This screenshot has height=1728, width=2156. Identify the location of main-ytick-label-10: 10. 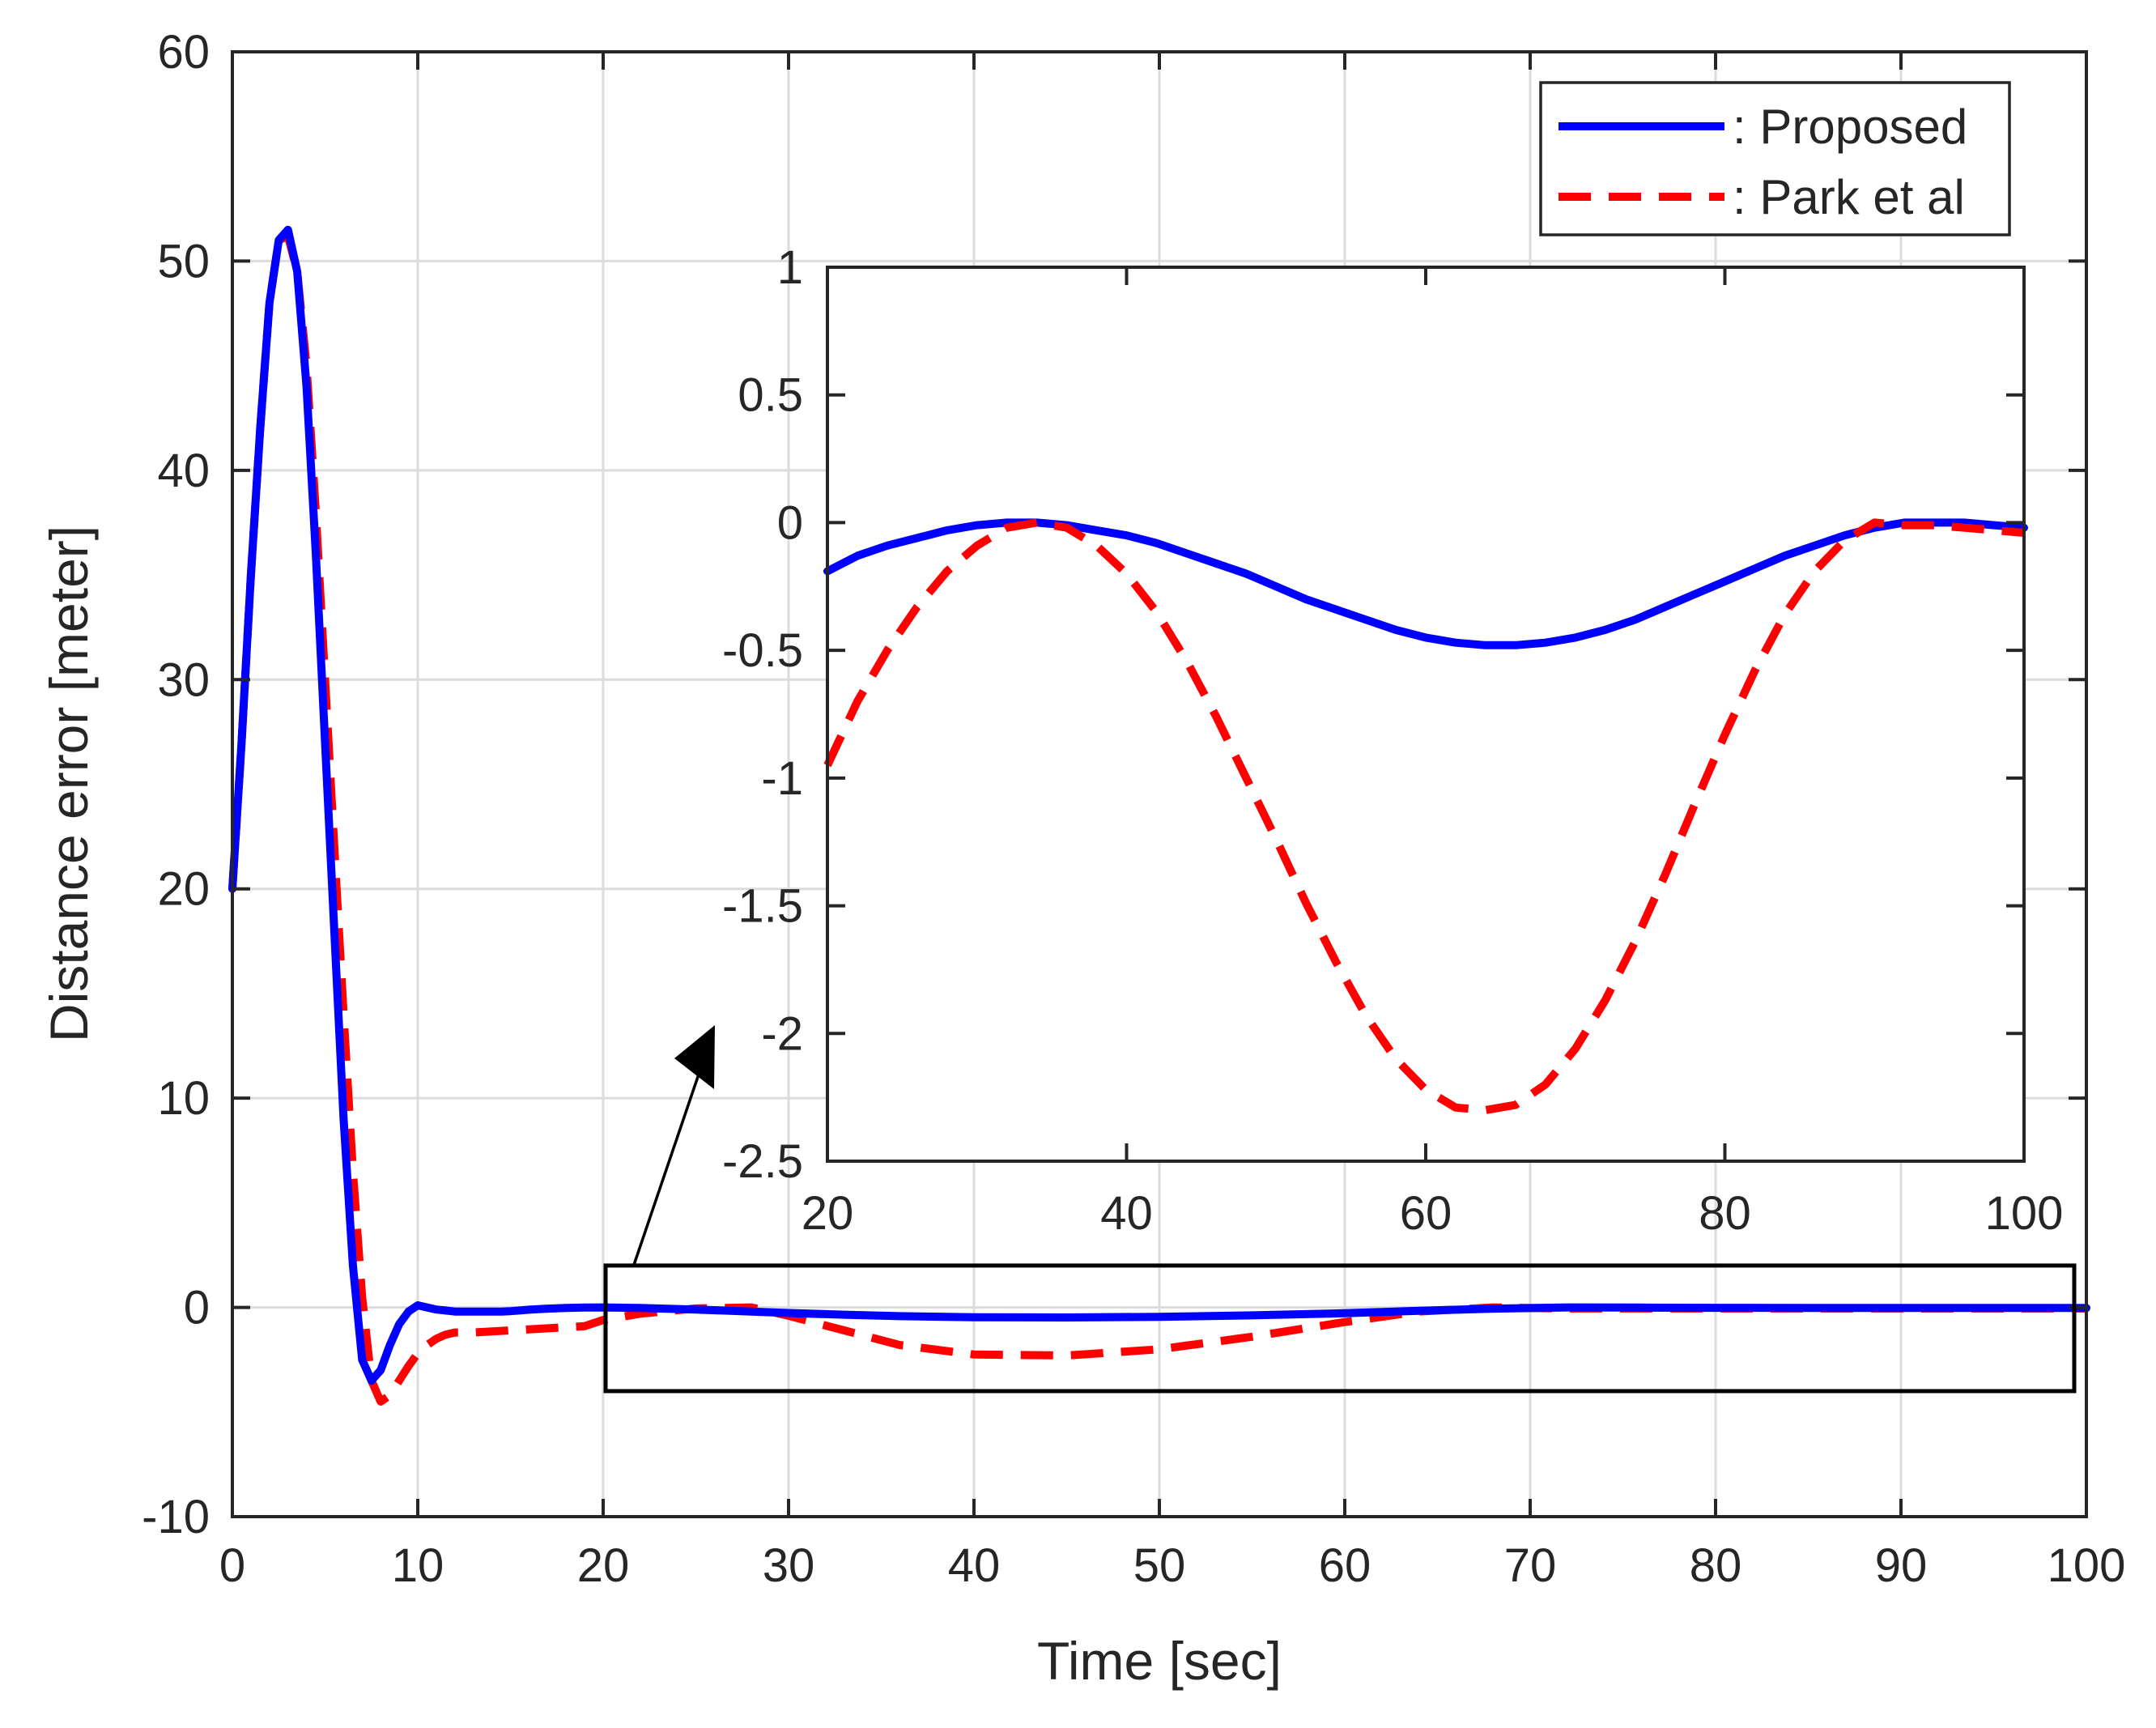
(183, 1098).